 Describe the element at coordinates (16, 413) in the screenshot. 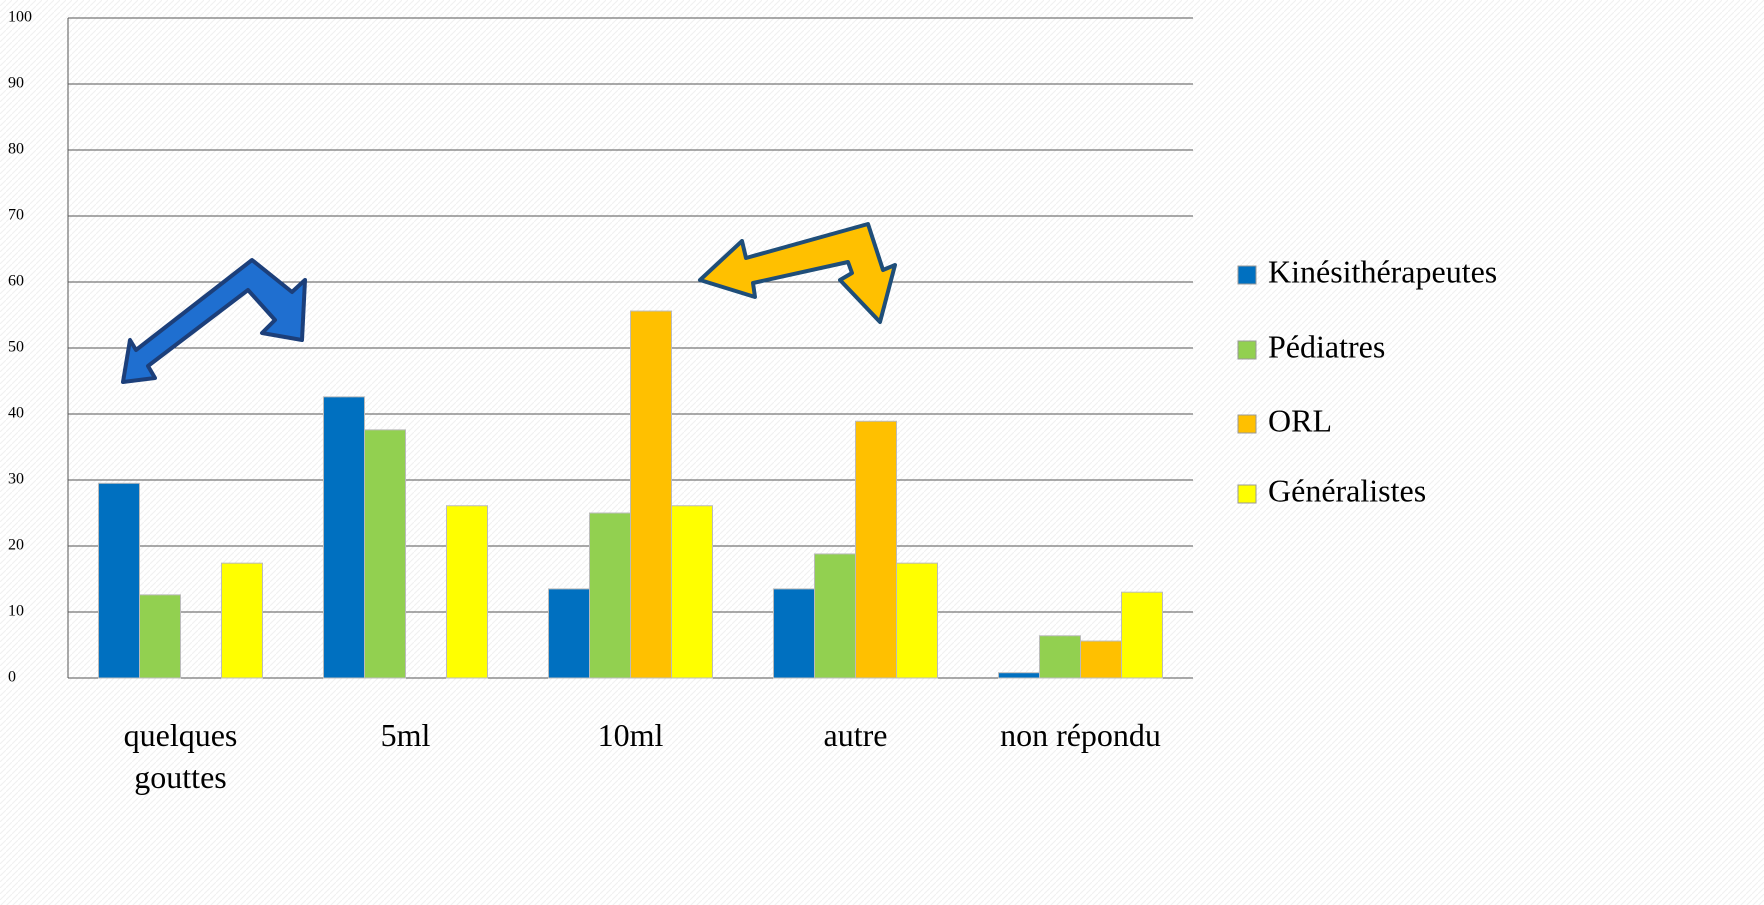

I see `y-tick-label: 40` at that location.